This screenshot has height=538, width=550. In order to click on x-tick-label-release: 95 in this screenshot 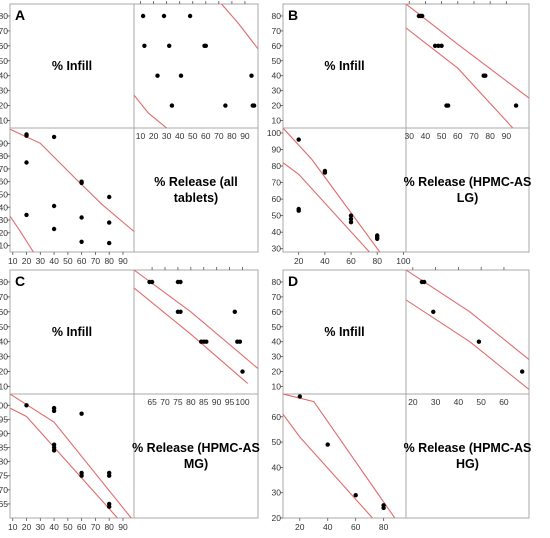, I will do `click(230, 402)`.